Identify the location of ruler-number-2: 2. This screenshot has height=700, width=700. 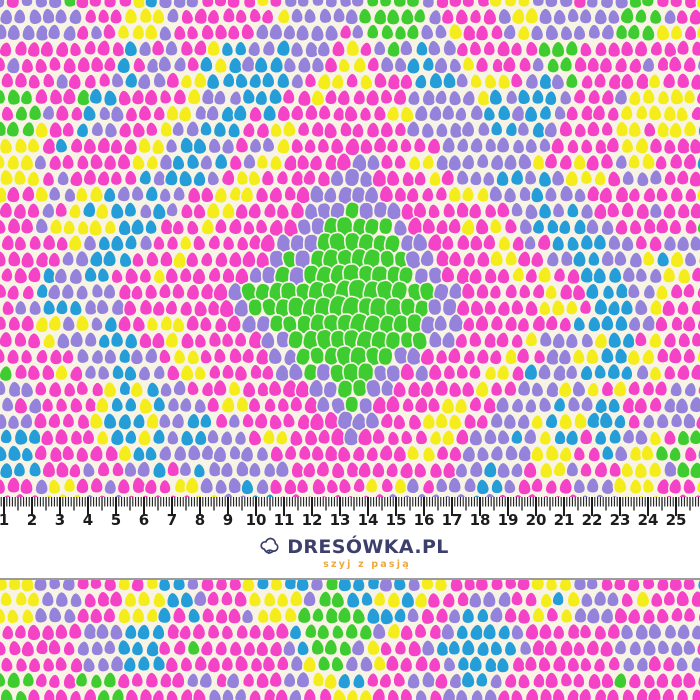
(32, 520).